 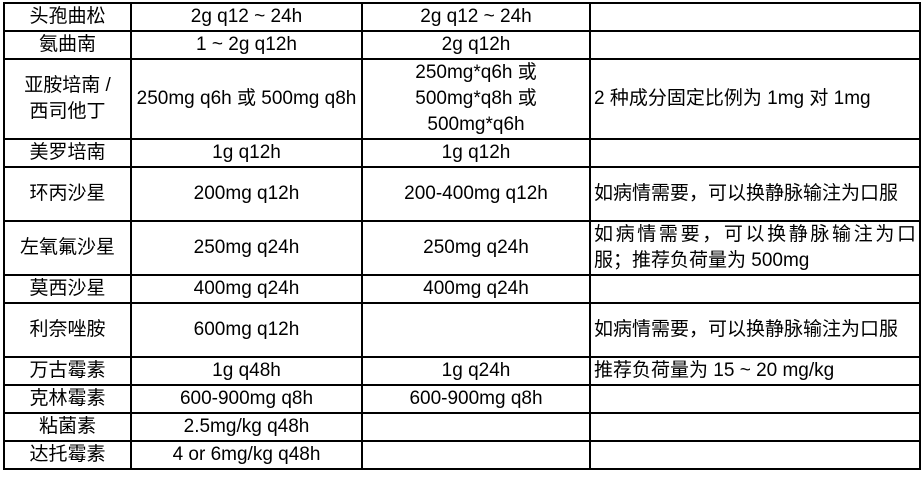 What do you see at coordinates (755, 248) in the screenshot?
I see `notes-cell: 如病情需要，可以换静脉输注为口服；推荐负荷量为 500mg` at bounding box center [755, 248].